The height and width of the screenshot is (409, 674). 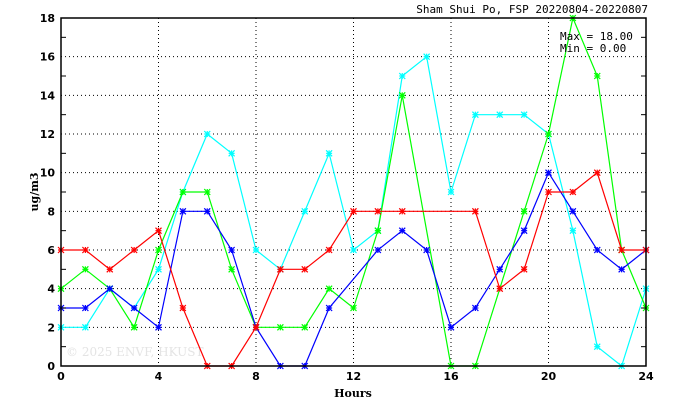 What do you see at coordinates (47, 134) in the screenshot?
I see `y-tick-label: 12` at bounding box center [47, 134].